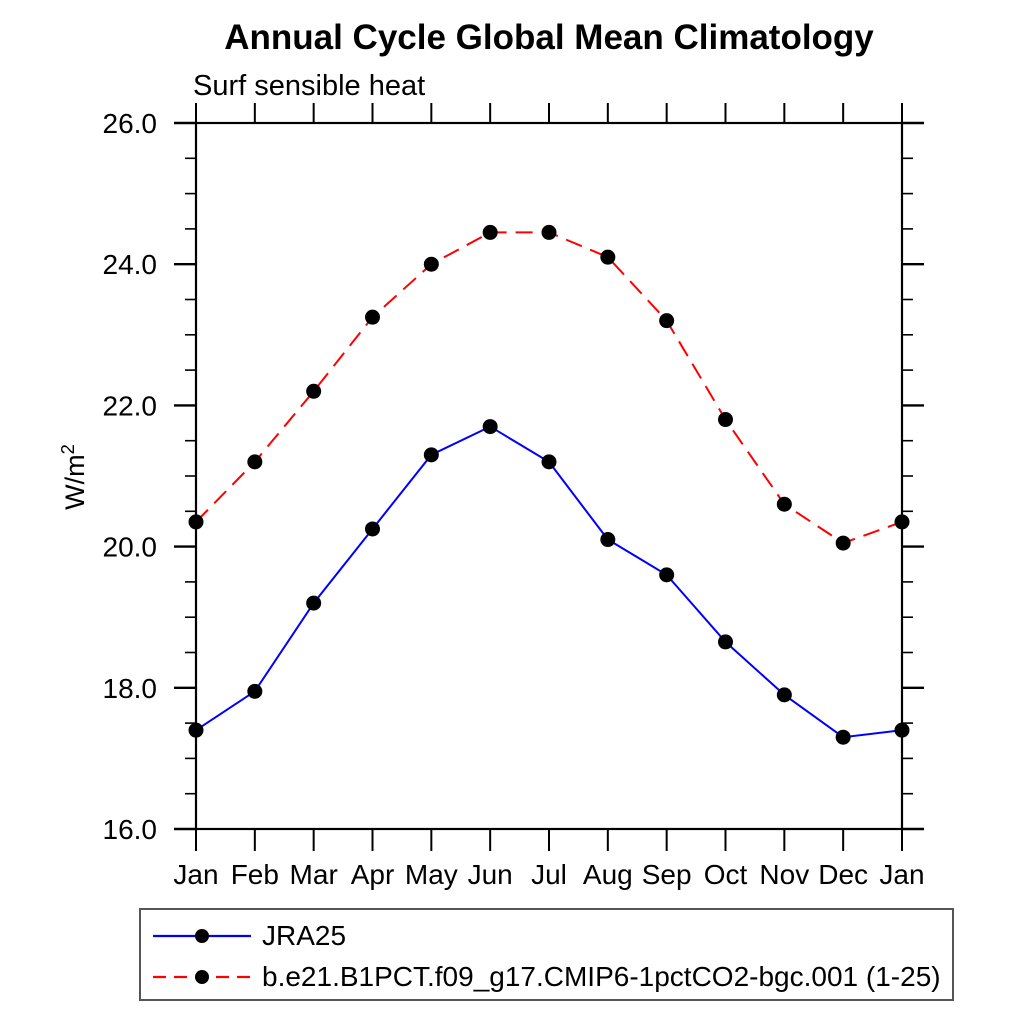 Image resolution: width=1024 pixels, height=1024 pixels. Describe the element at coordinates (549, 874) in the screenshot. I see `x-tick-label: Jul` at that location.